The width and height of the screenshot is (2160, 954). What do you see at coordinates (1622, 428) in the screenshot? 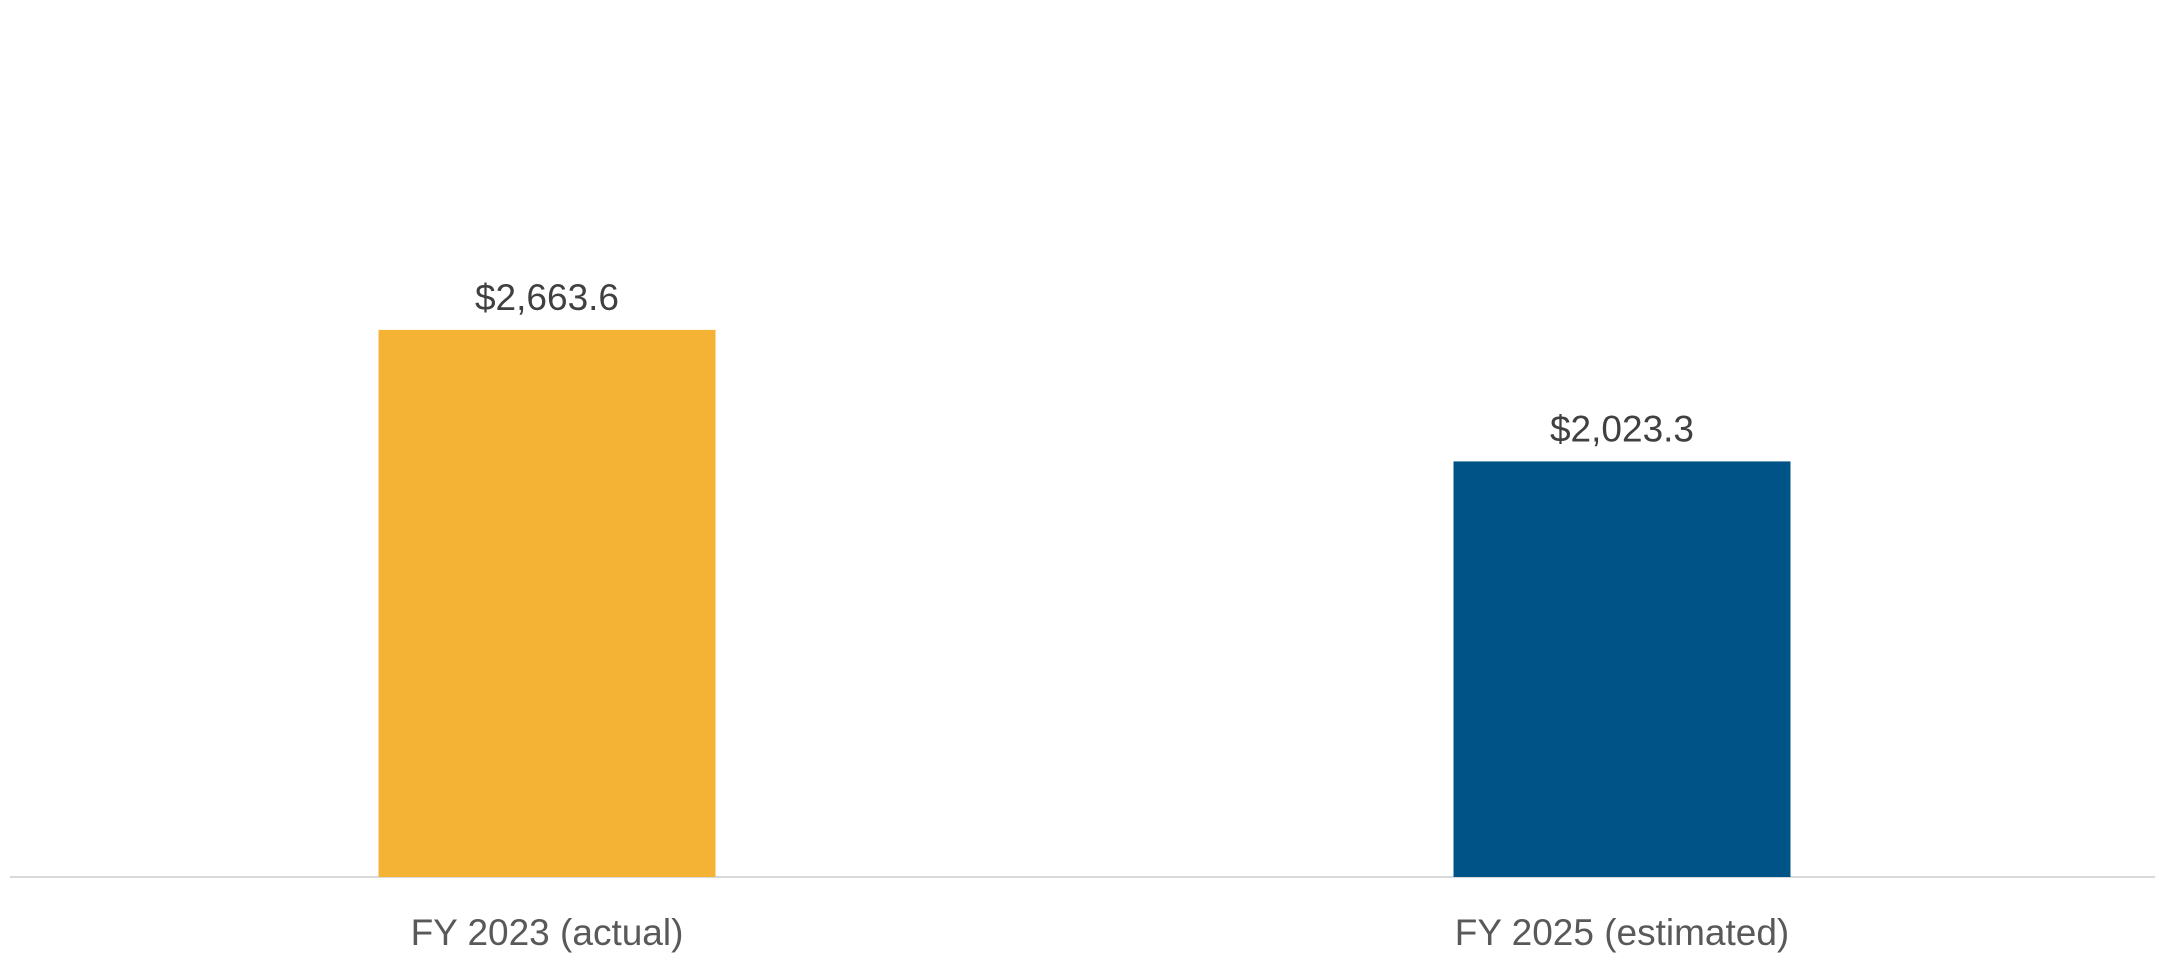
I see `data-label-2: $2,023.3` at bounding box center [1622, 428].